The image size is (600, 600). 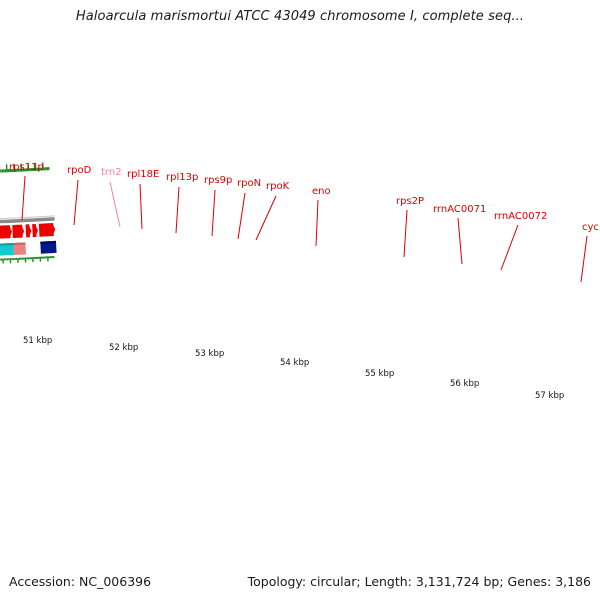 I want to click on gene-arrow-track, so click(x=28, y=231).